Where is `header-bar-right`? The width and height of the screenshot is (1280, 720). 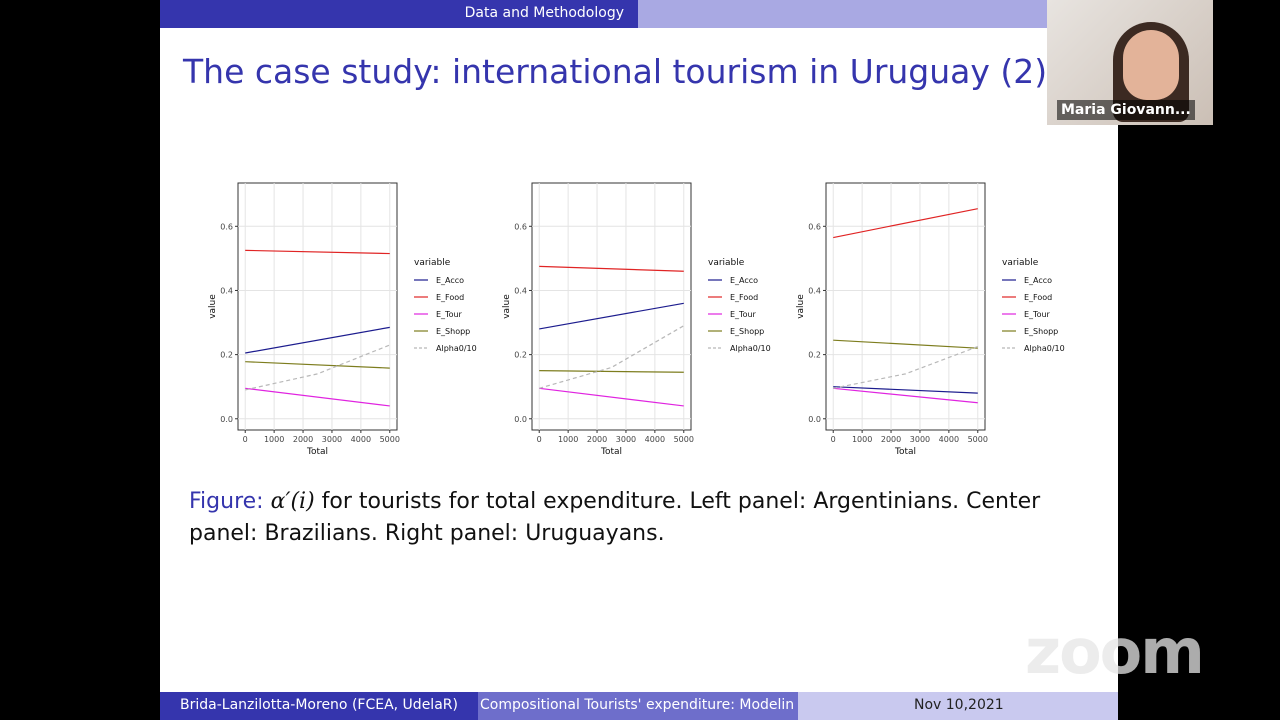 header-bar-right is located at coordinates (878, 14).